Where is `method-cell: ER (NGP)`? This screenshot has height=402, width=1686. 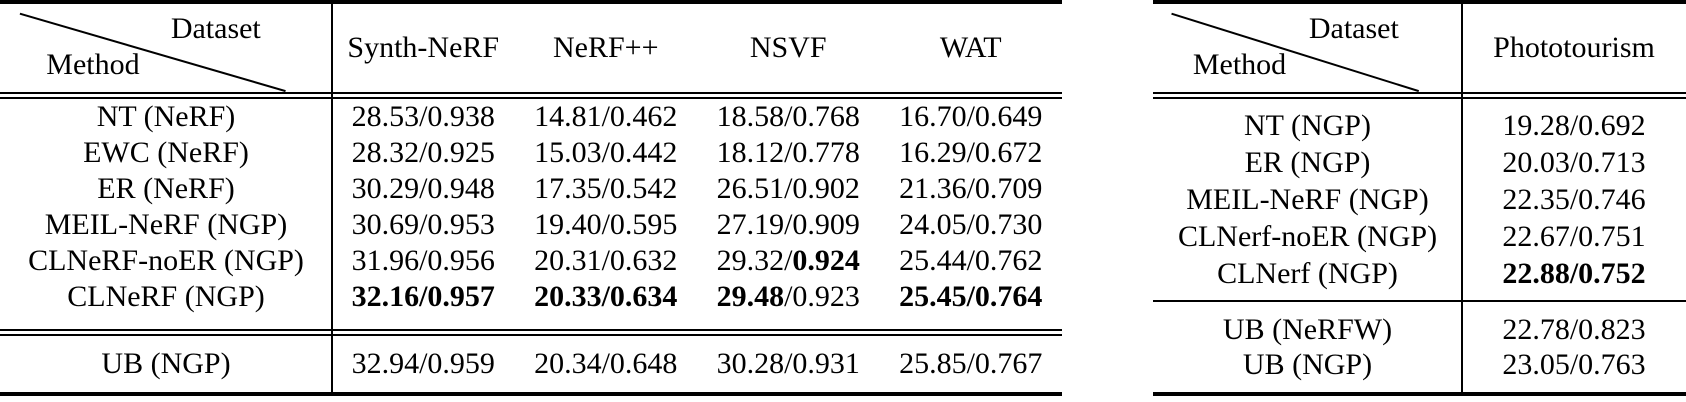 method-cell: ER (NGP) is located at coordinates (1307, 162).